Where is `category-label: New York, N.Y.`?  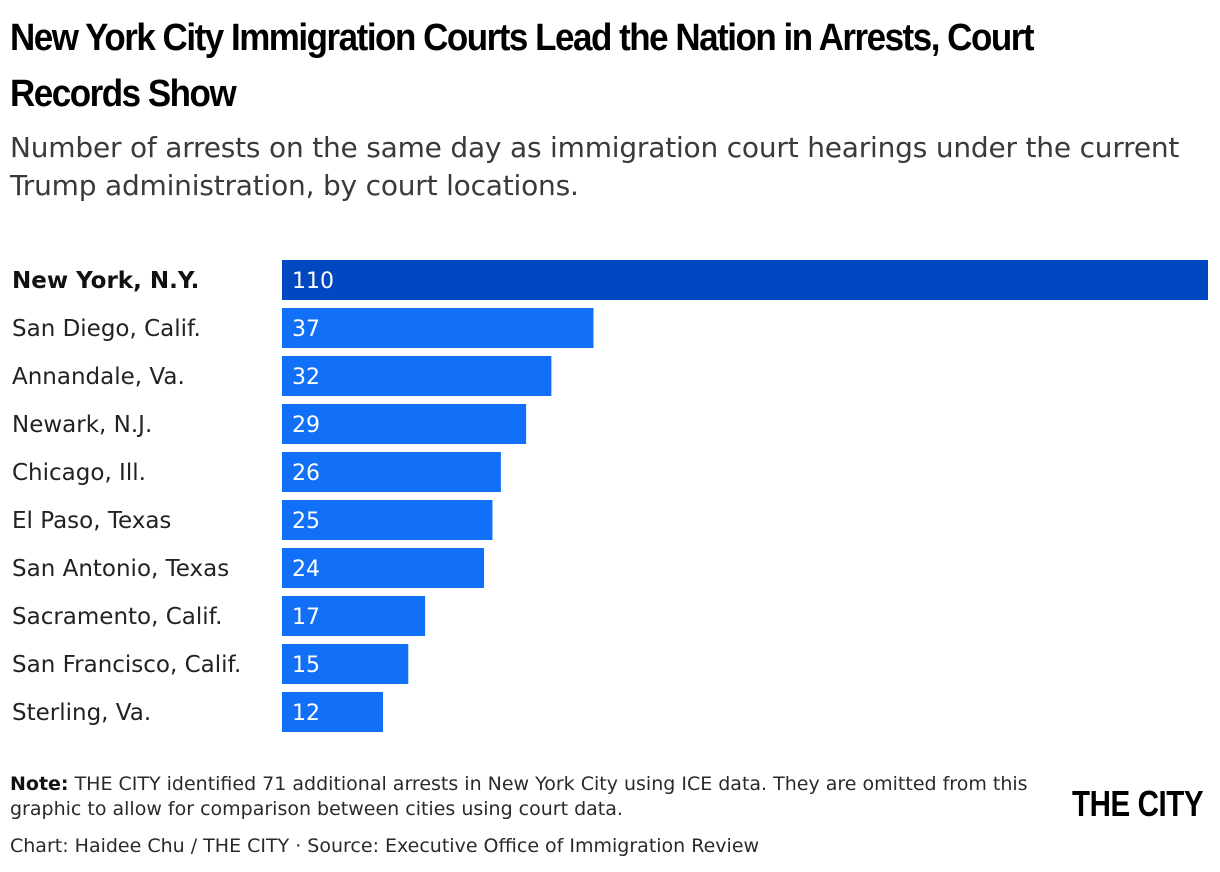 category-label: New York, N.Y. is located at coordinates (105, 281).